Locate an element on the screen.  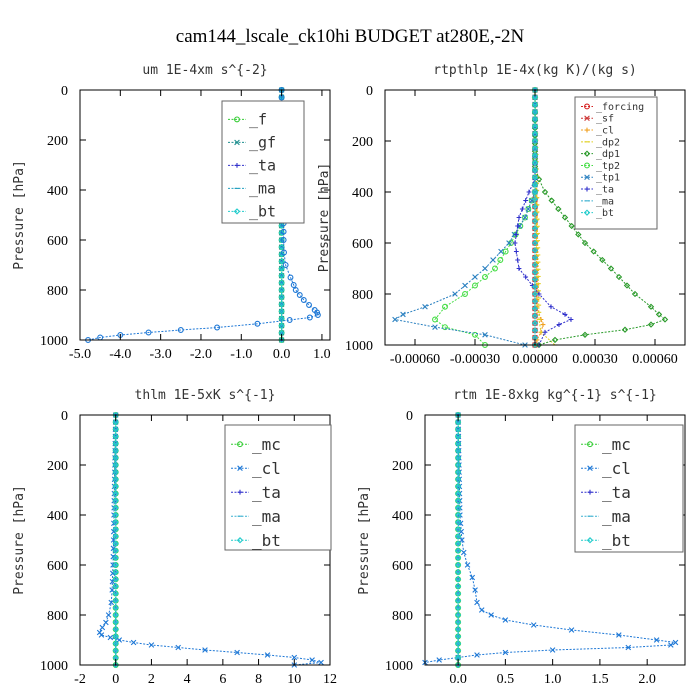
legend-box is located at coordinates (616, 163).